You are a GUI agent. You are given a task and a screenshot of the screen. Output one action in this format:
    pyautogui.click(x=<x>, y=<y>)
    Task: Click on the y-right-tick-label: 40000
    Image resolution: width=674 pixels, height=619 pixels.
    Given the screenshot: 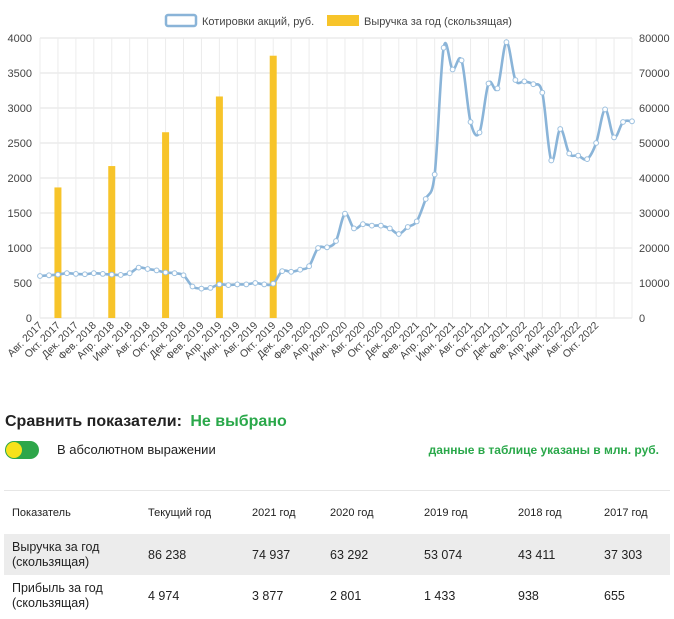 What is the action you would take?
    pyautogui.click(x=654, y=179)
    